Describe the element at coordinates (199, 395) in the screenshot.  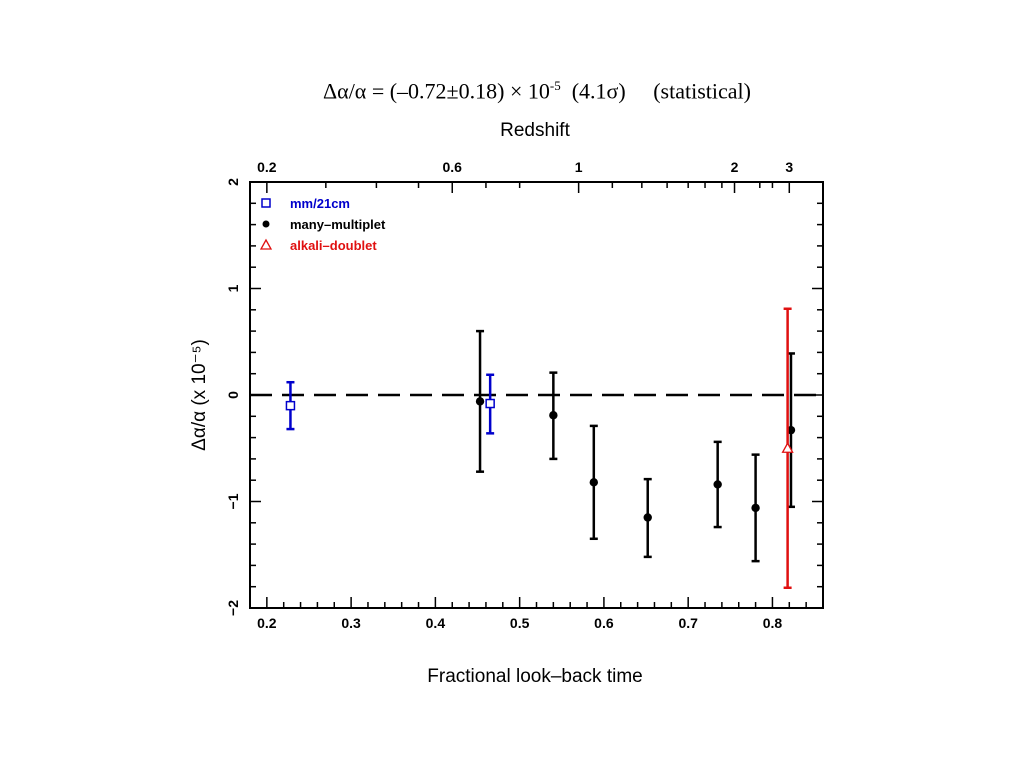
I see `y-axis-label: Δα/α (x 10⁻⁵)` at that location.